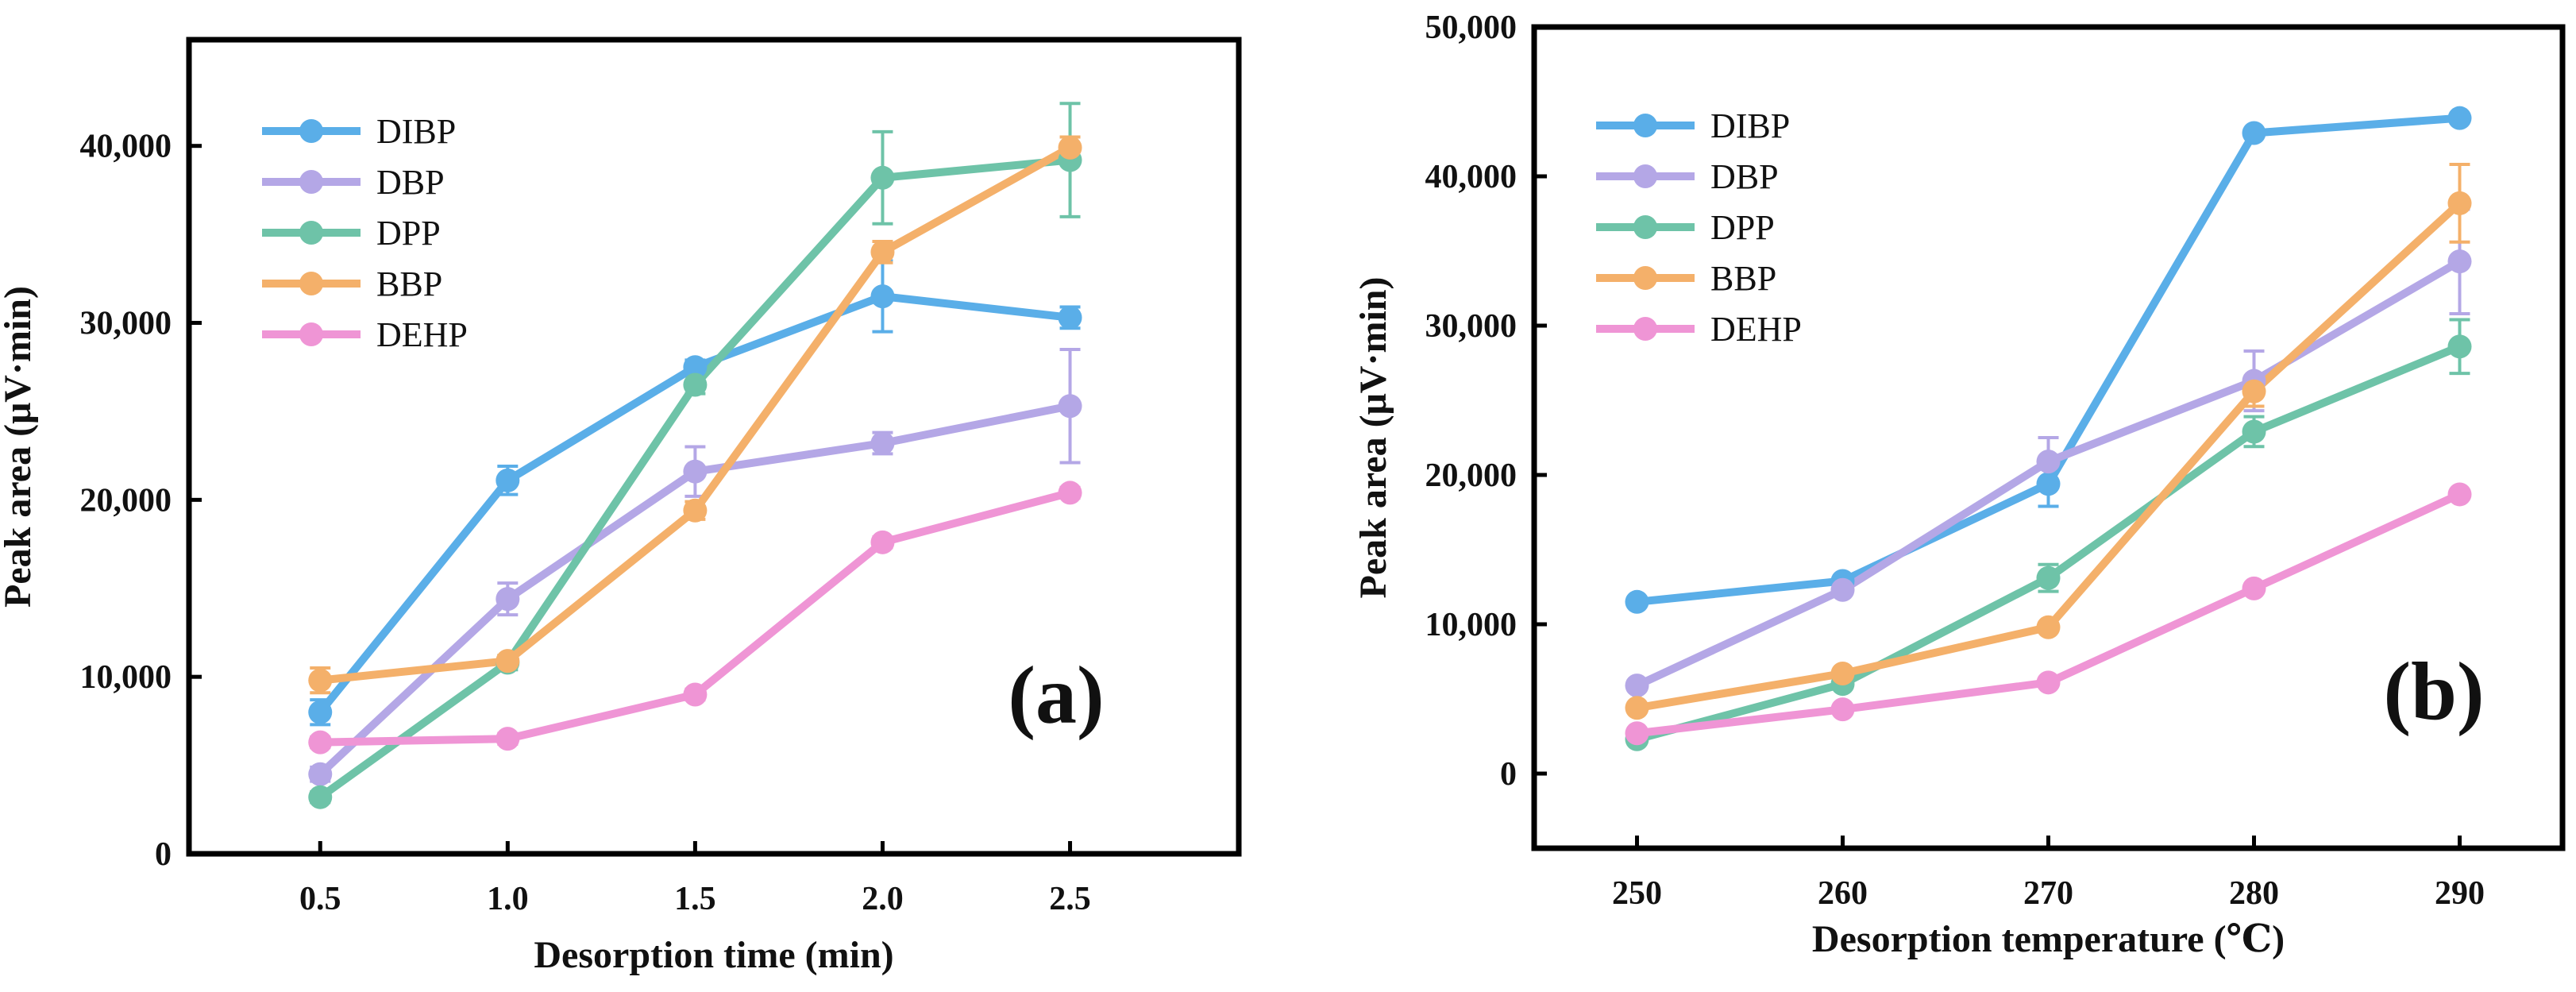 The image size is (2576, 992). Describe the element at coordinates (1471, 28) in the screenshot. I see `chart2-y-tick-label: 50,000` at that location.